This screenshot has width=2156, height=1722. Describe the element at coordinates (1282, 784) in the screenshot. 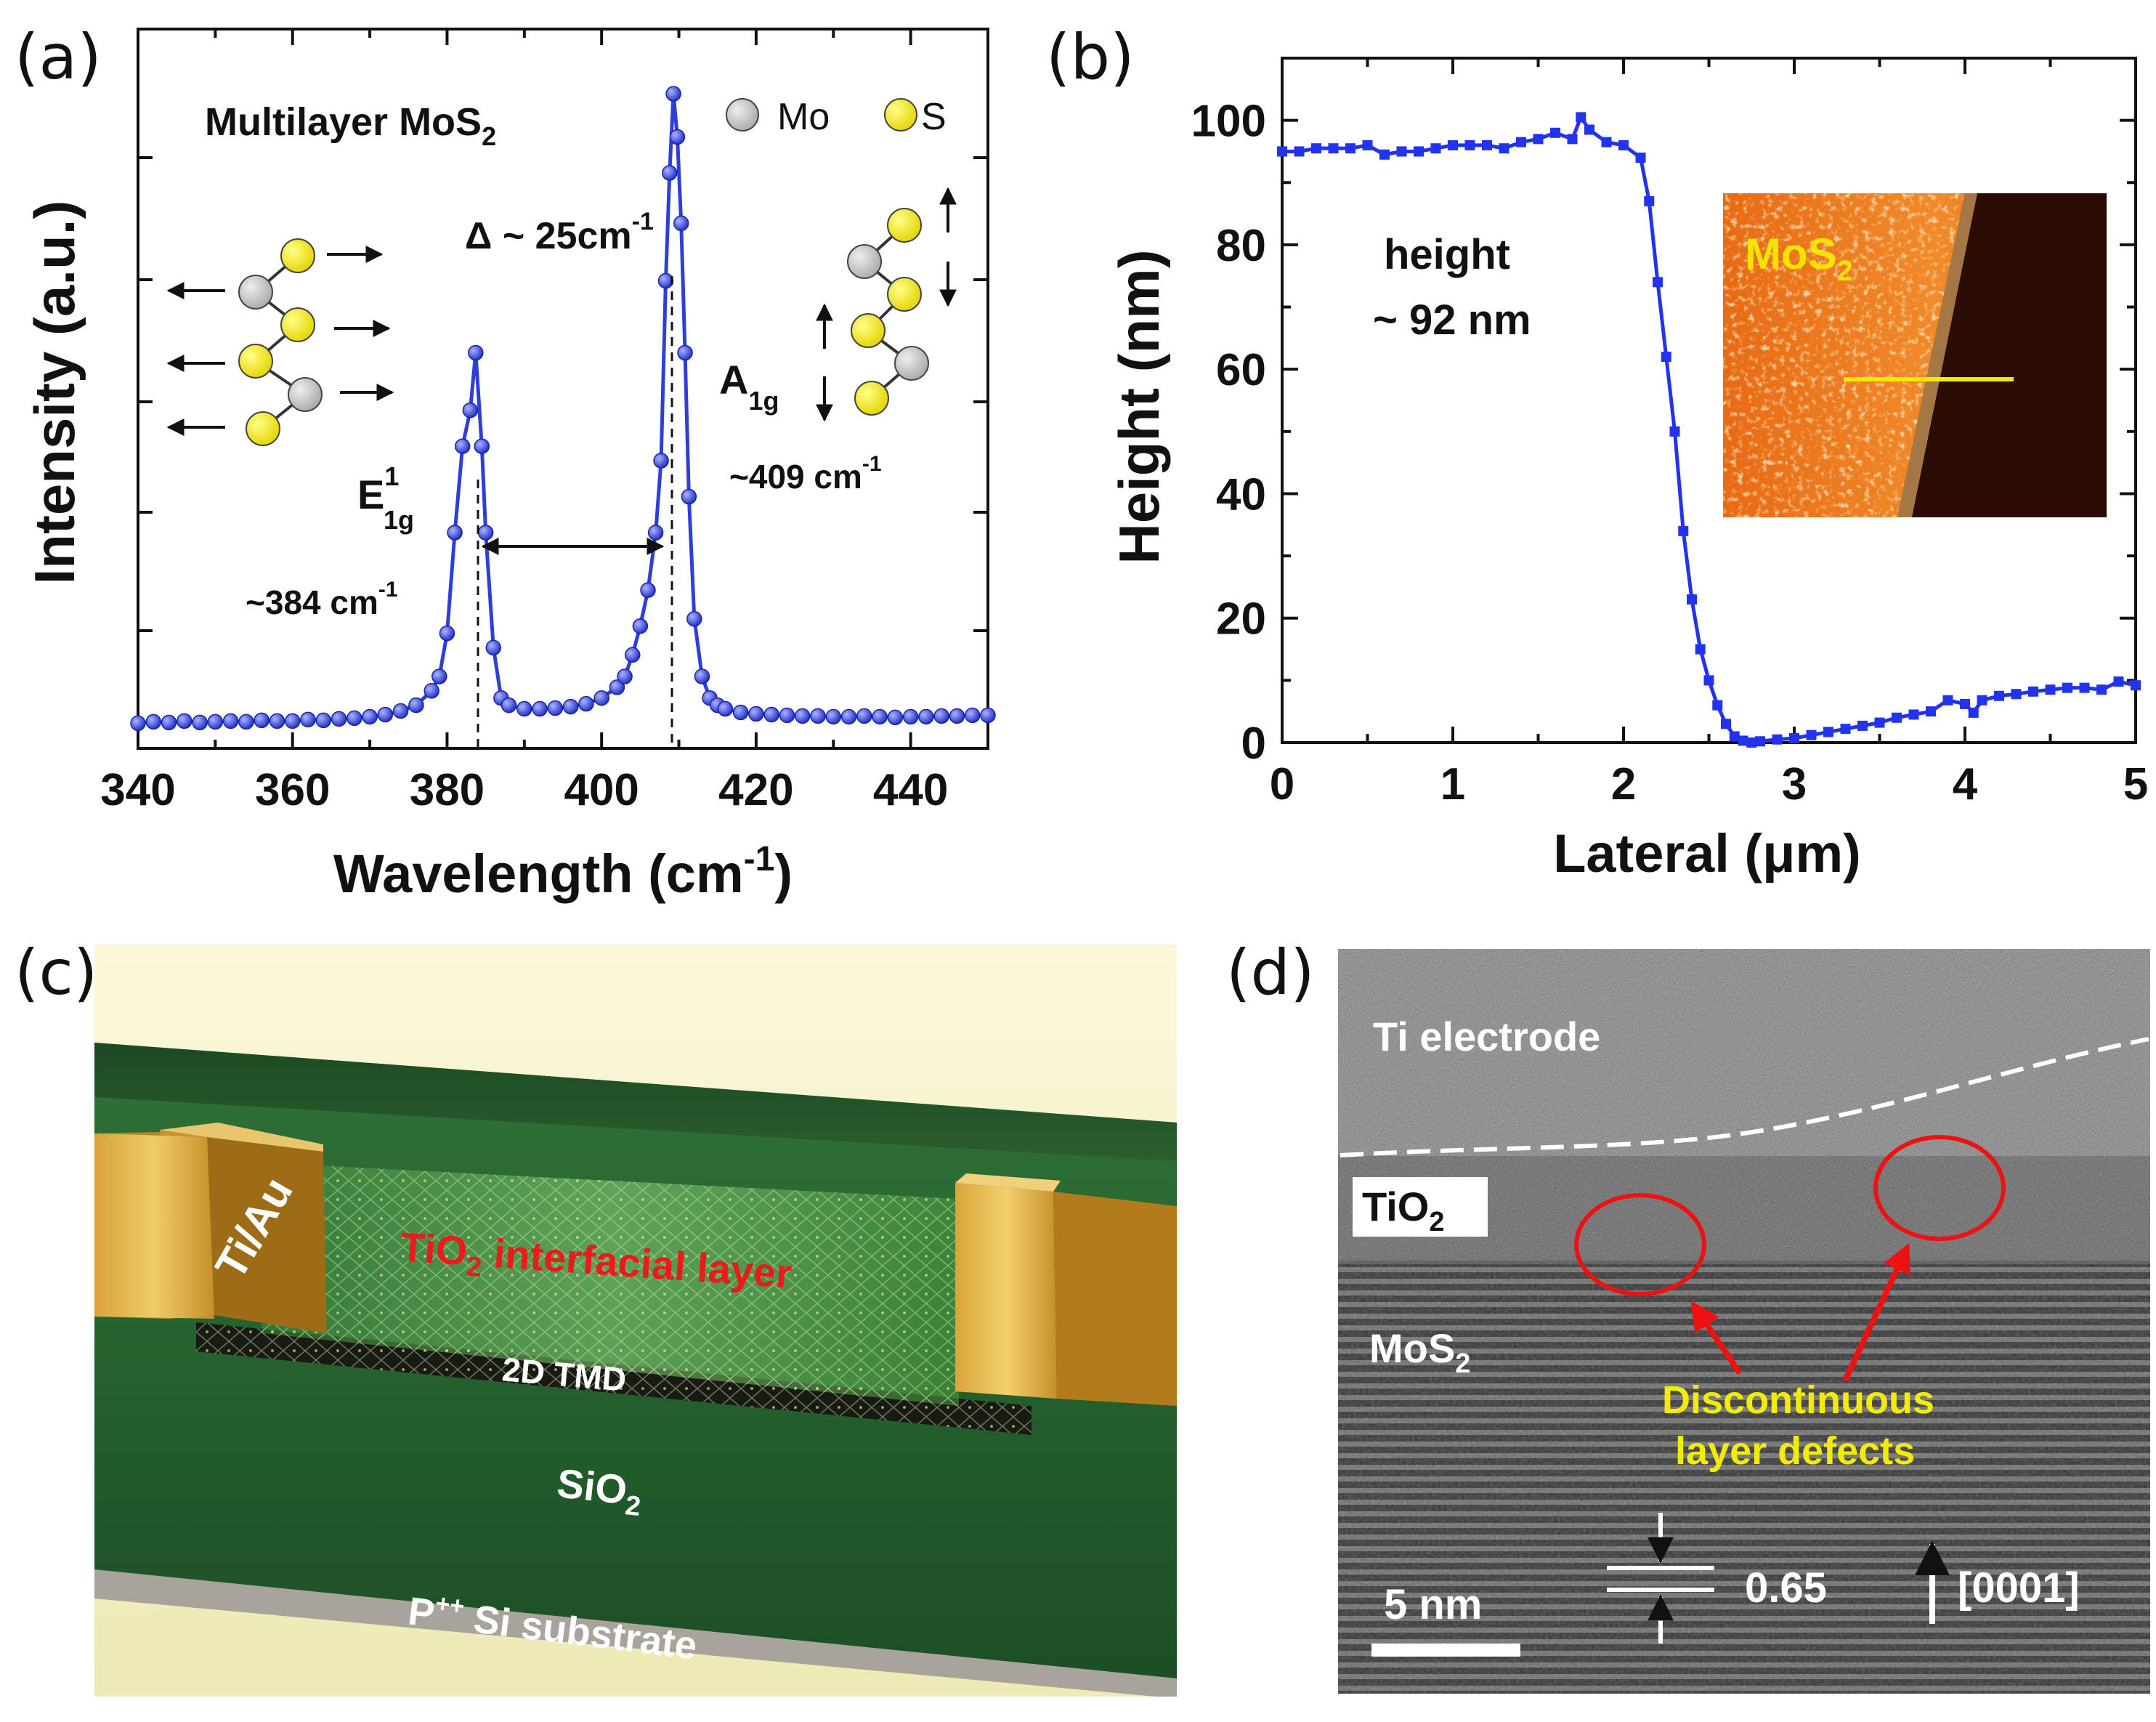

I see `x-tick-label: 0` at that location.